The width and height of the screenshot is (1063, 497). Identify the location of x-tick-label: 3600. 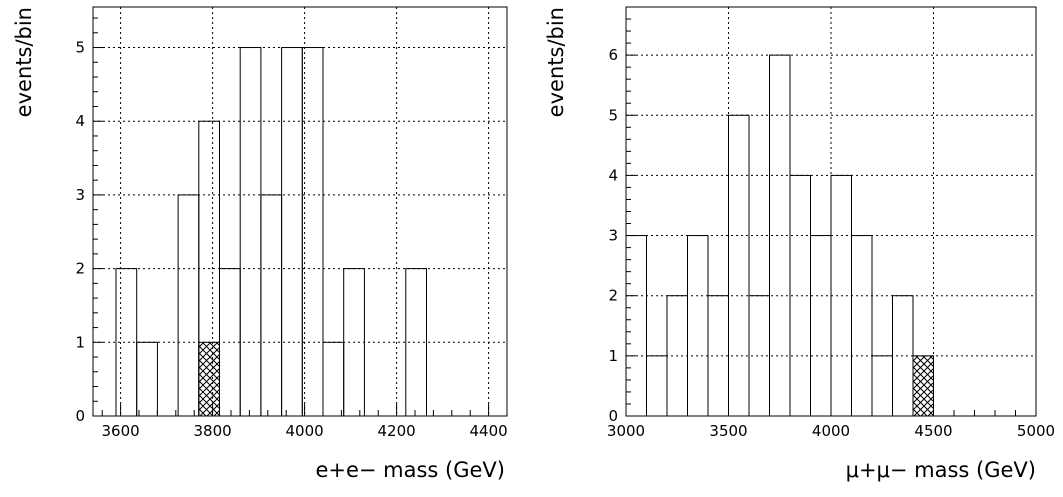
(121, 431).